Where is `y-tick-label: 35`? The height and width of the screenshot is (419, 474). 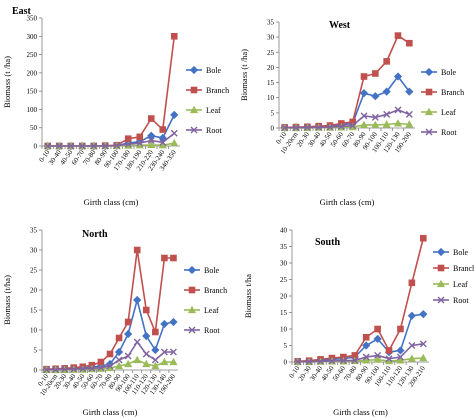 y-tick-label: 35 is located at coordinates (284, 247).